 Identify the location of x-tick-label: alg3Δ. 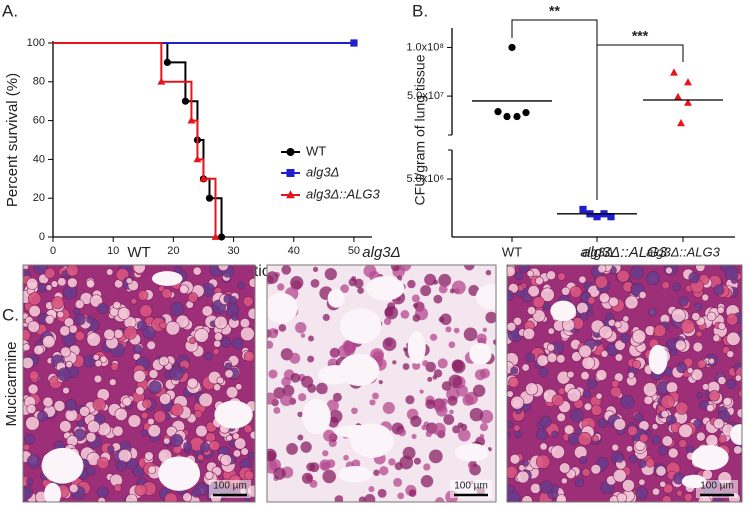
(596, 251).